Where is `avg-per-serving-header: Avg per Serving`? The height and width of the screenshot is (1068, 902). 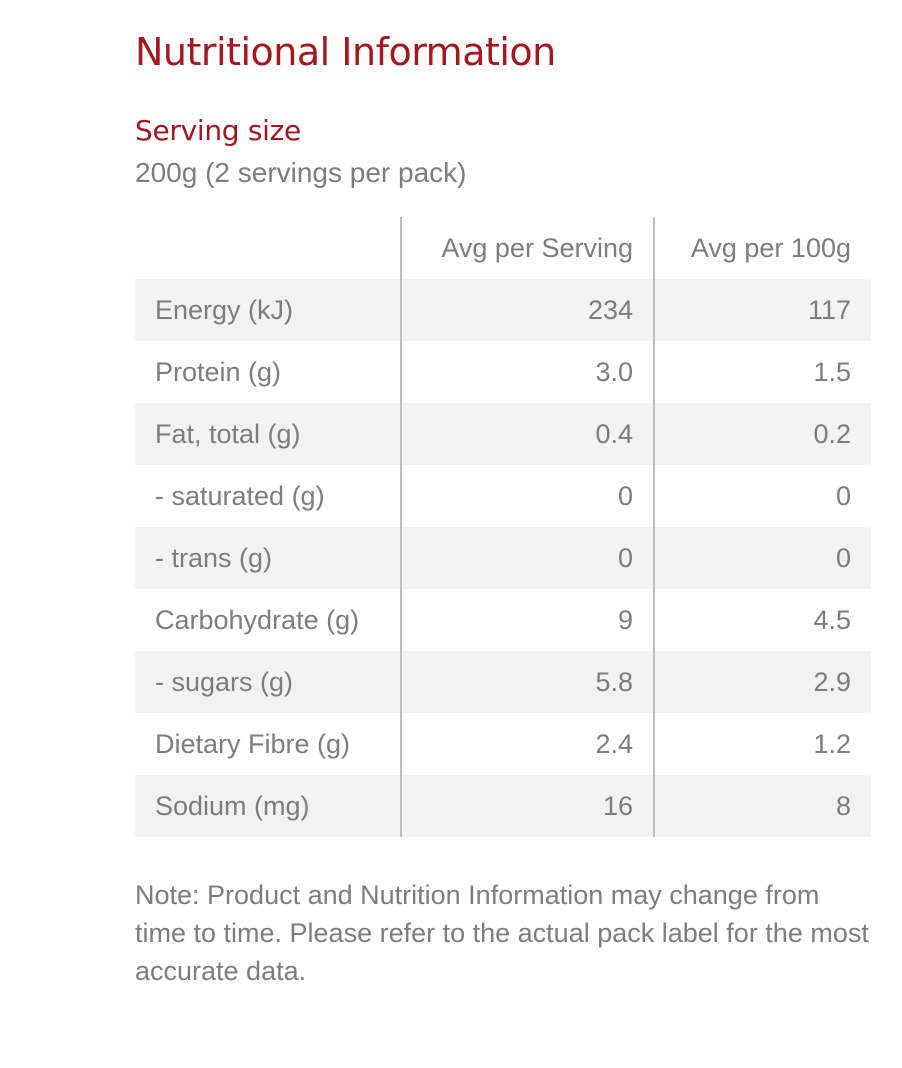 avg-per-serving-header: Avg per Serving is located at coordinates (527, 248).